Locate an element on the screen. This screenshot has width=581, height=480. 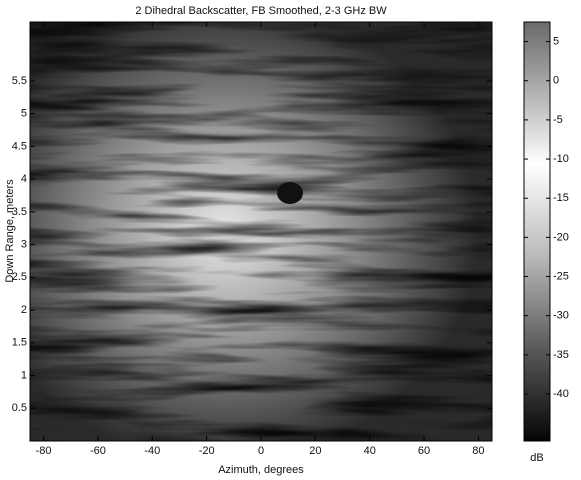
x-axis-label: Azimuth, degrees is located at coordinates (261, 470).